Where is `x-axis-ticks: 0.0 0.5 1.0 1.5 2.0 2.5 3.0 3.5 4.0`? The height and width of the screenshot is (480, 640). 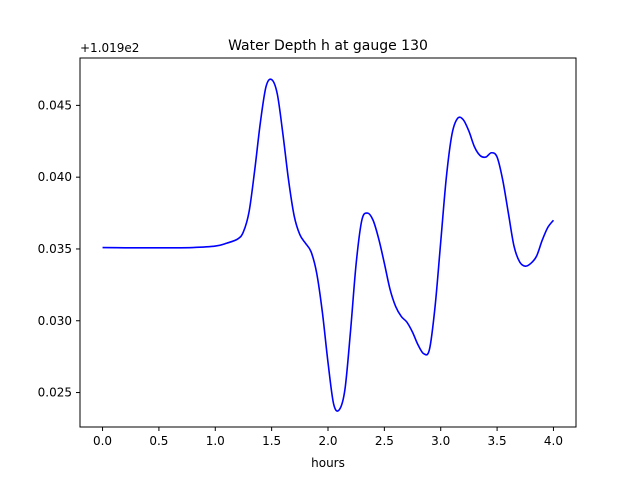
x-axis-ticks: 0.0 0.5 1.0 1.5 2.0 2.5 3.0 3.5 4.0 is located at coordinates (328, 437).